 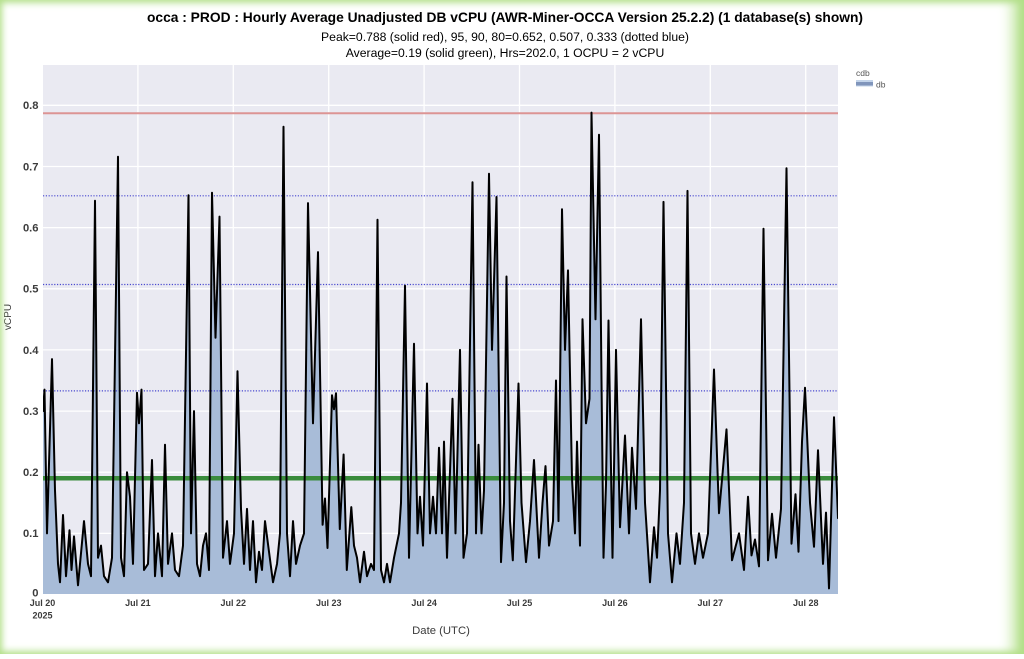 I want to click on svg-text: 0.4, so click(x=31, y=351).